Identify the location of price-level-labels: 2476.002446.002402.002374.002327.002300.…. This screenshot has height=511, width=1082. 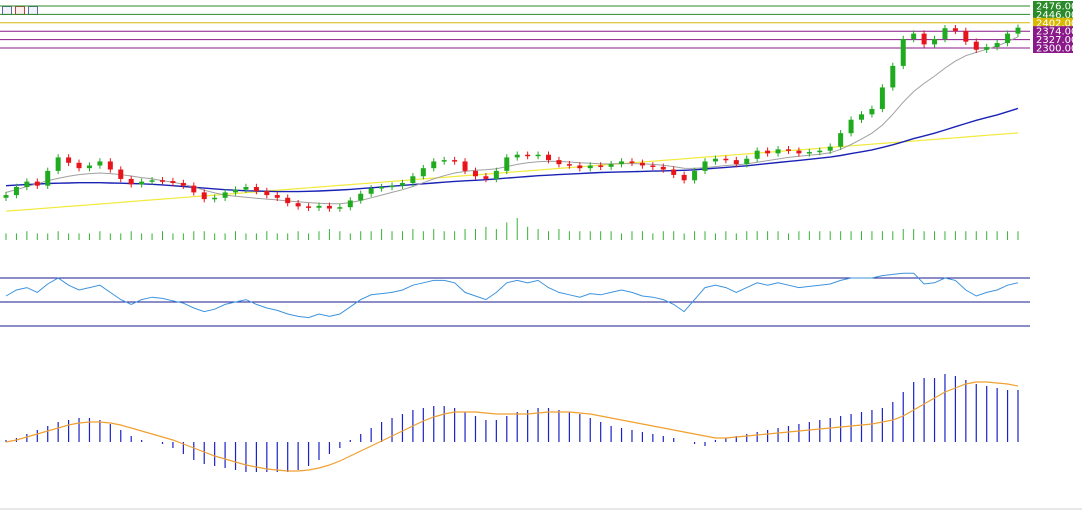
(1055, 28).